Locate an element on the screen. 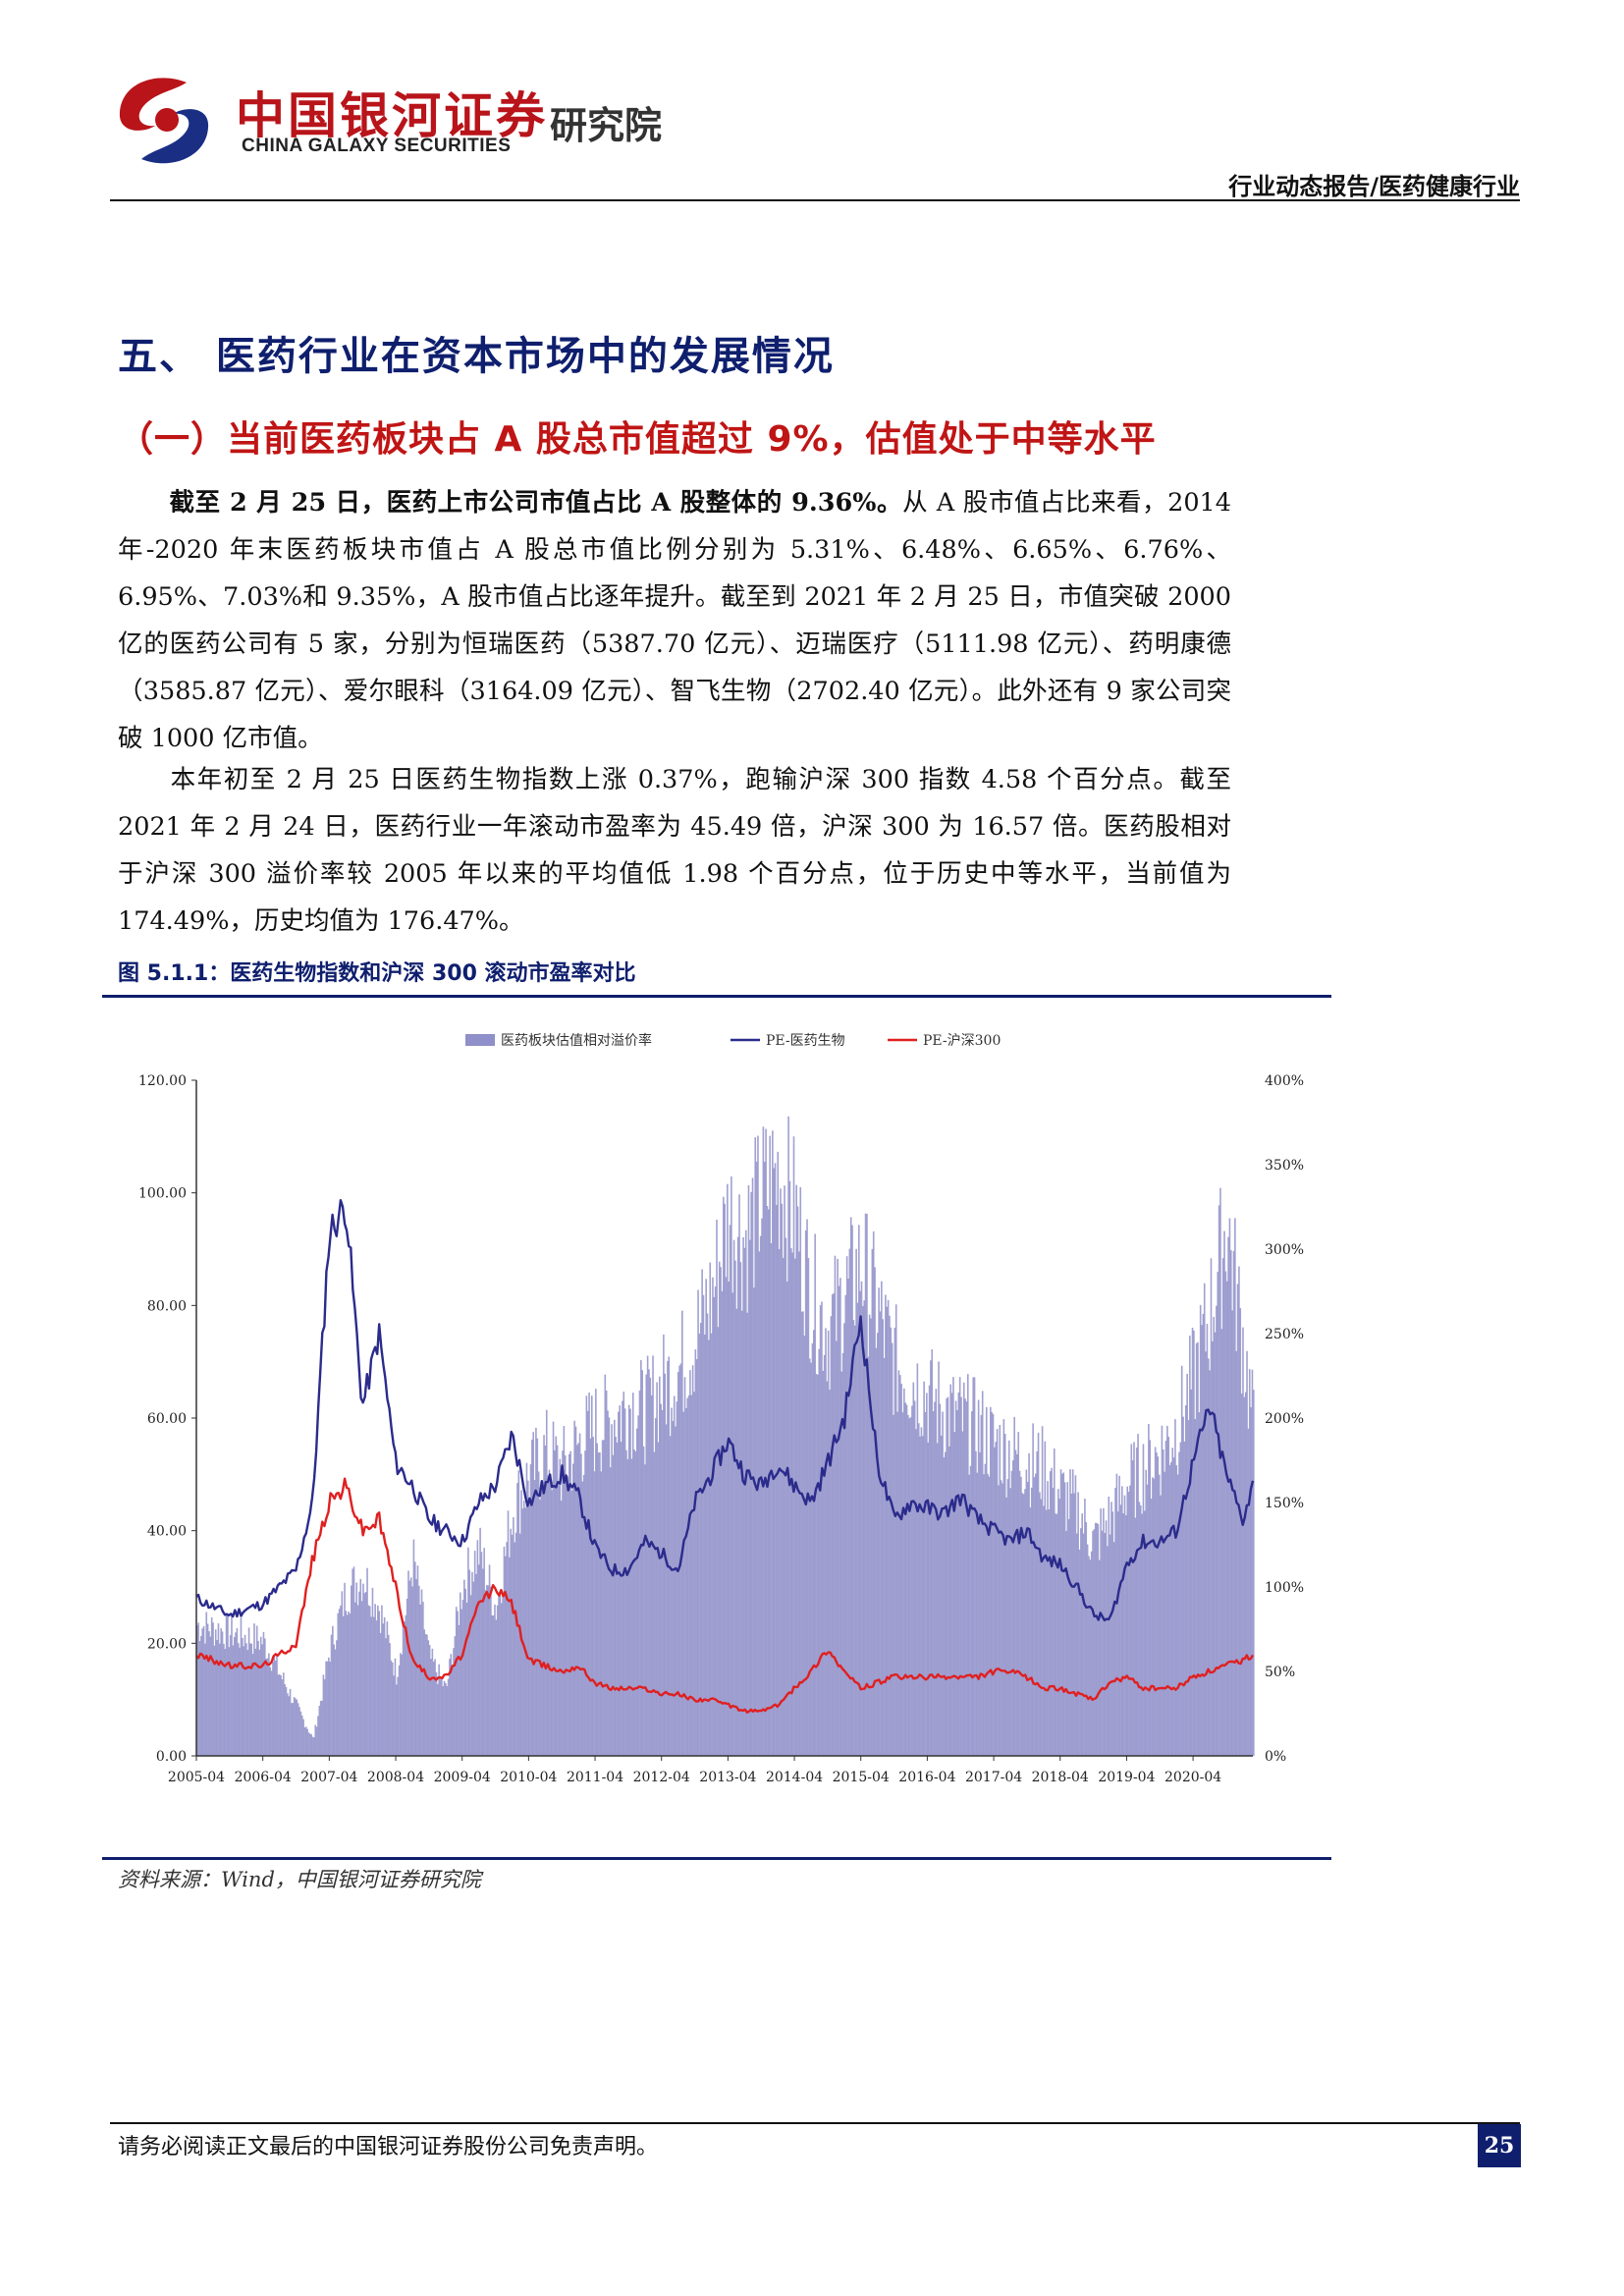 The width and height of the screenshot is (1624, 2296). brand-name-en: CHINA GALAXY SECURITIES is located at coordinates (377, 146).